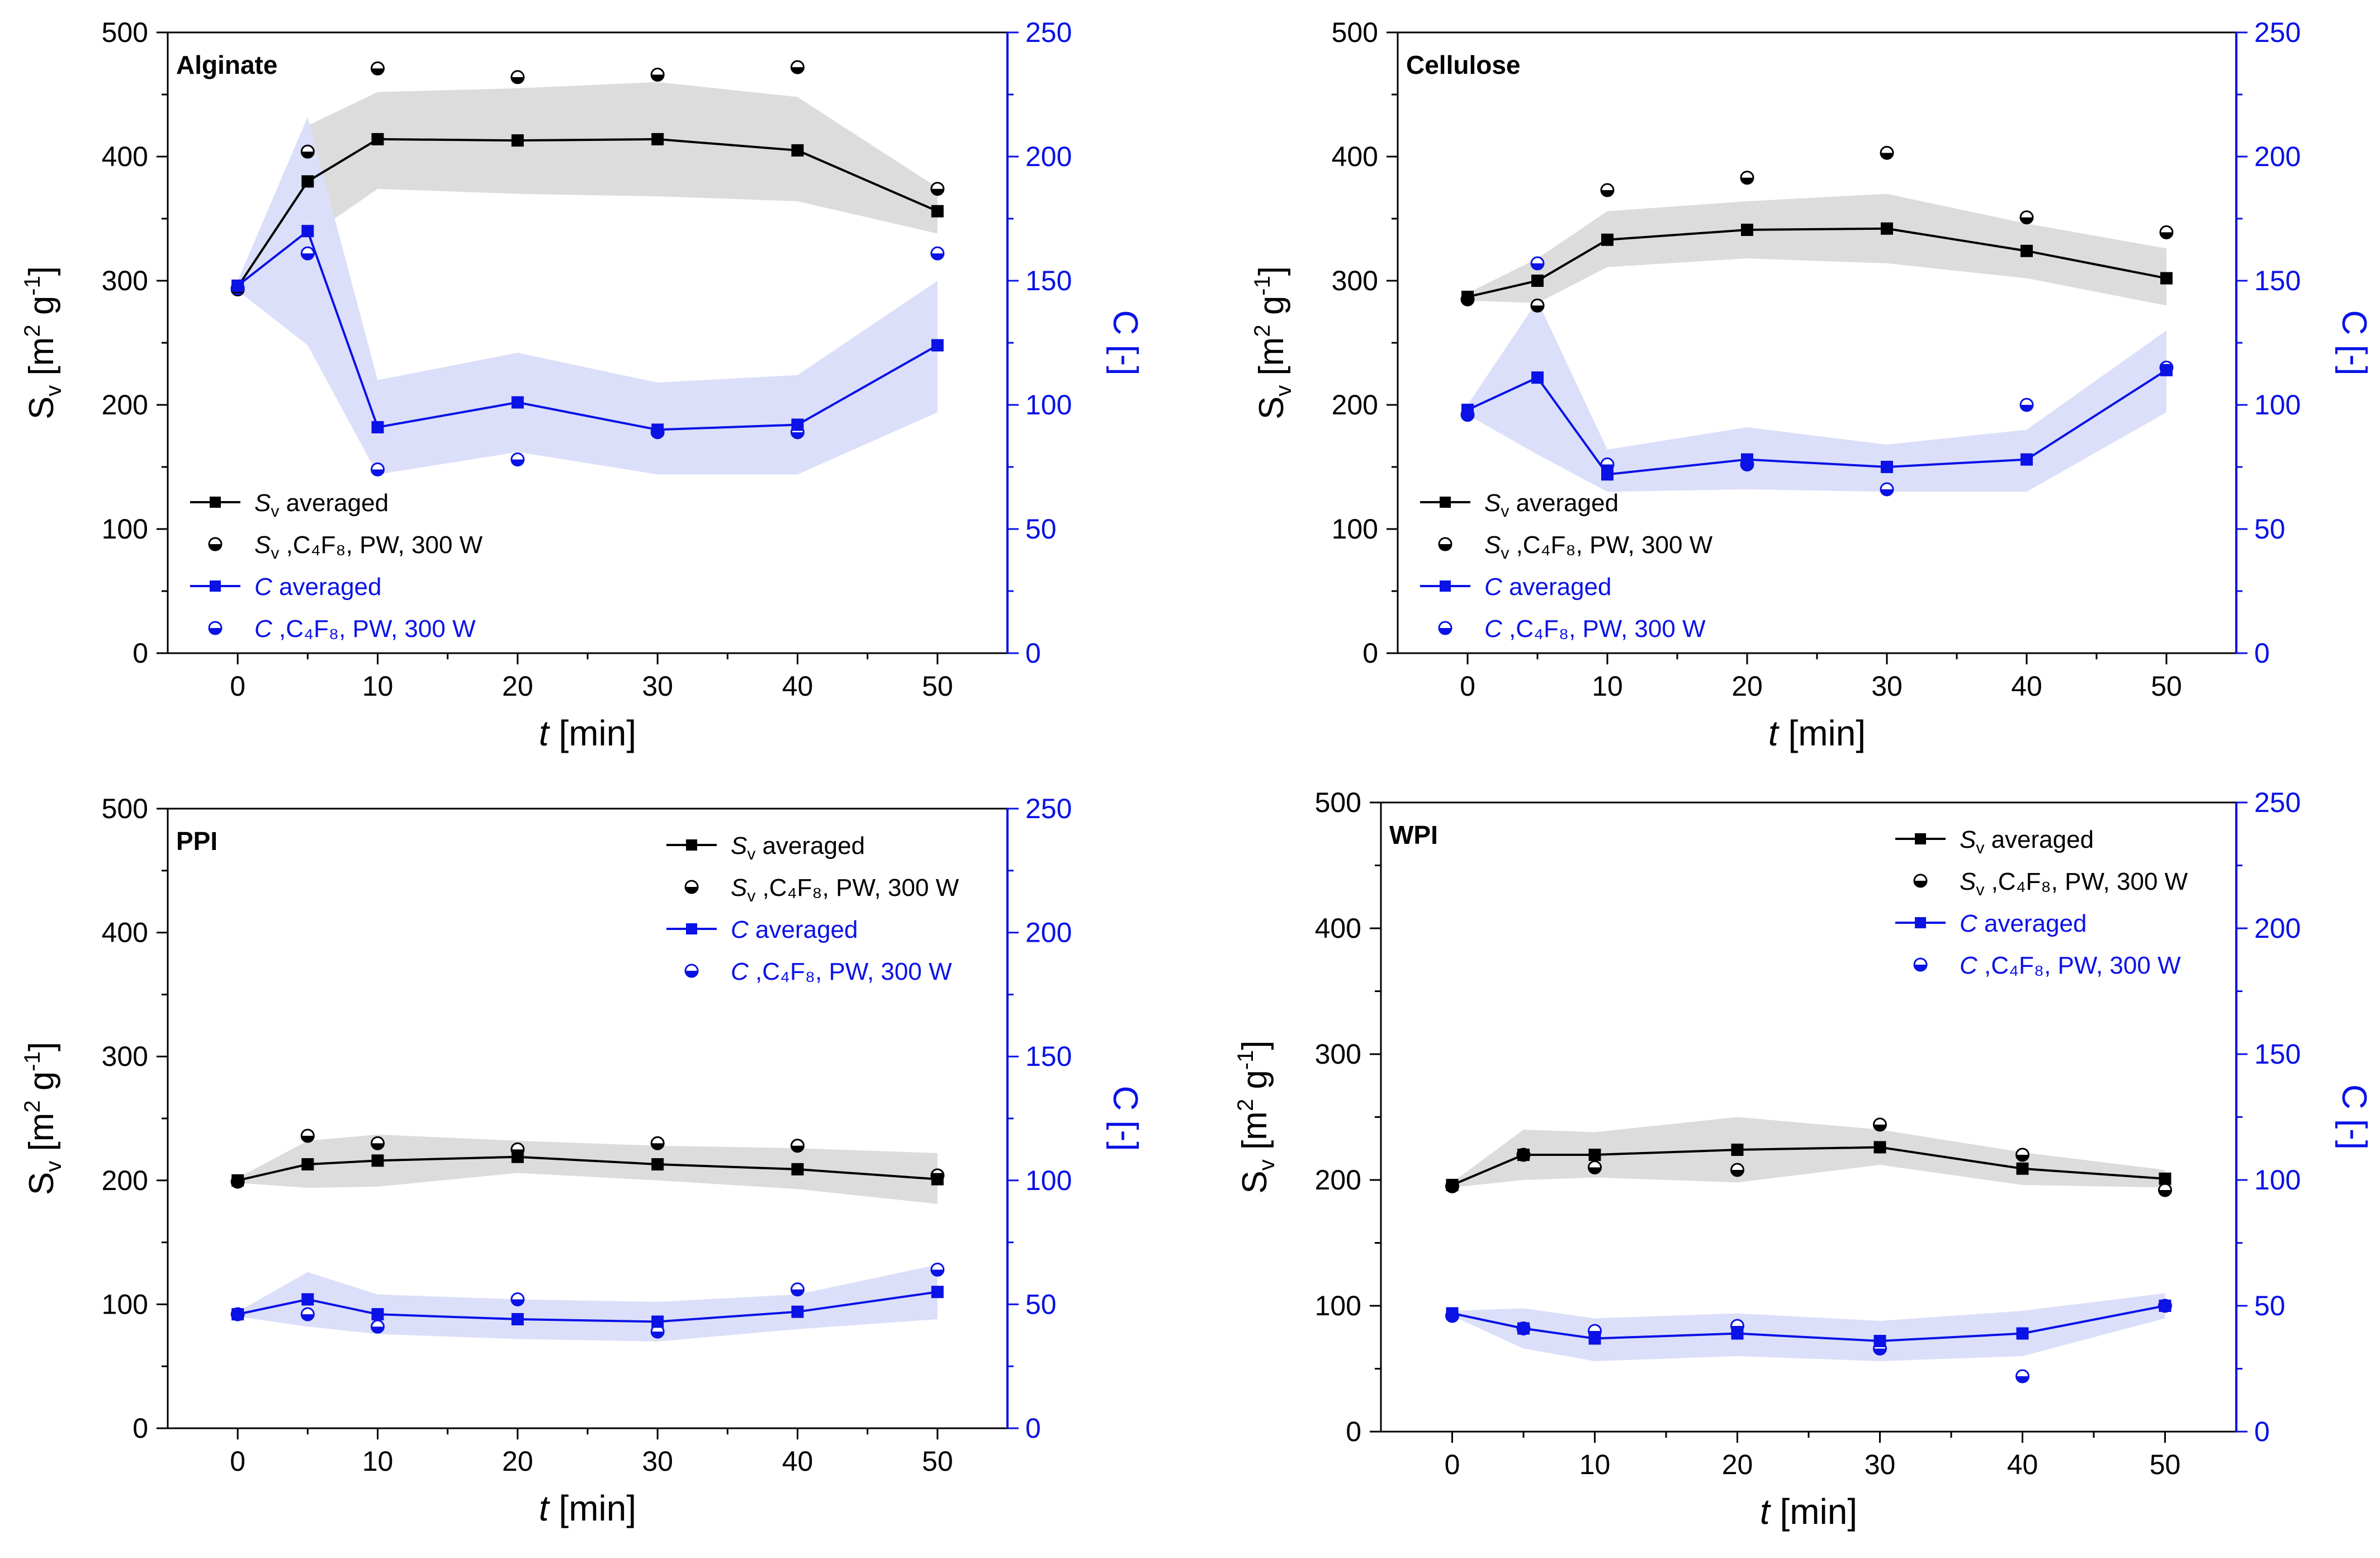  I want to click on y-right-tick-label: 150, so click(2277, 281).